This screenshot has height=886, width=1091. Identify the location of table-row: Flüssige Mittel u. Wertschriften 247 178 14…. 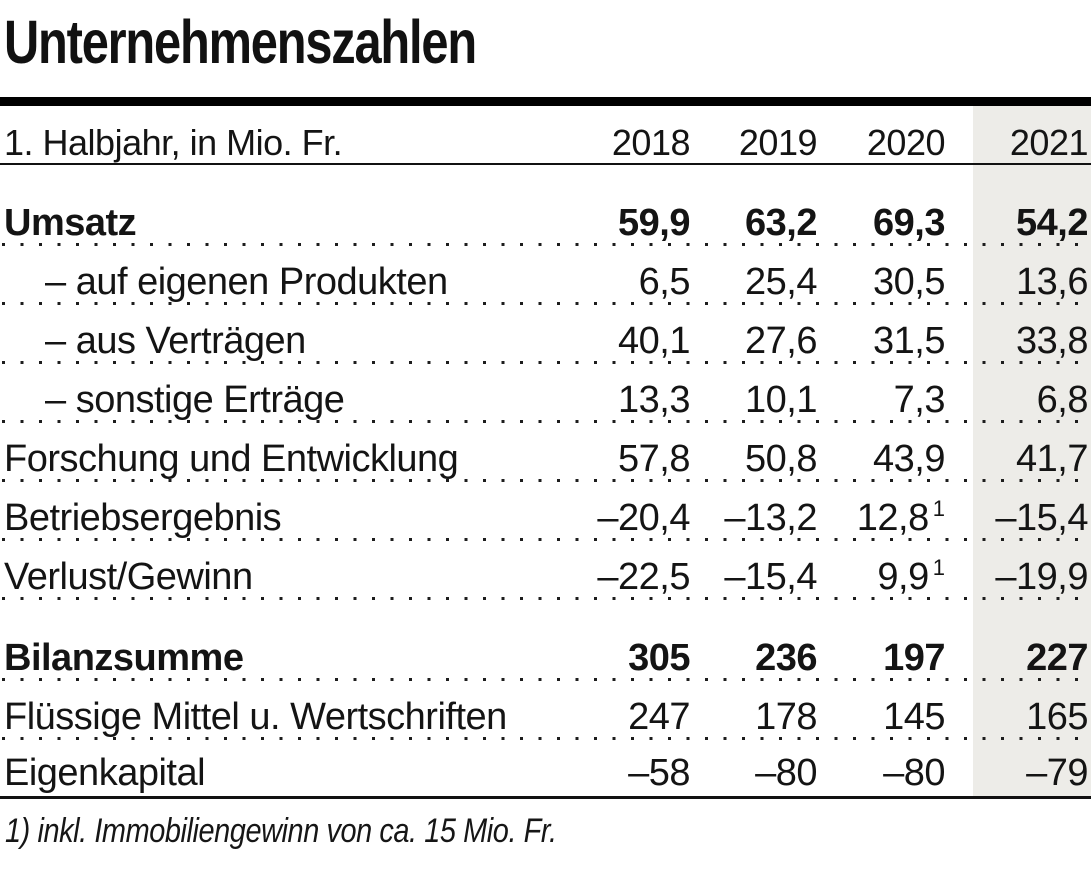
(545, 710).